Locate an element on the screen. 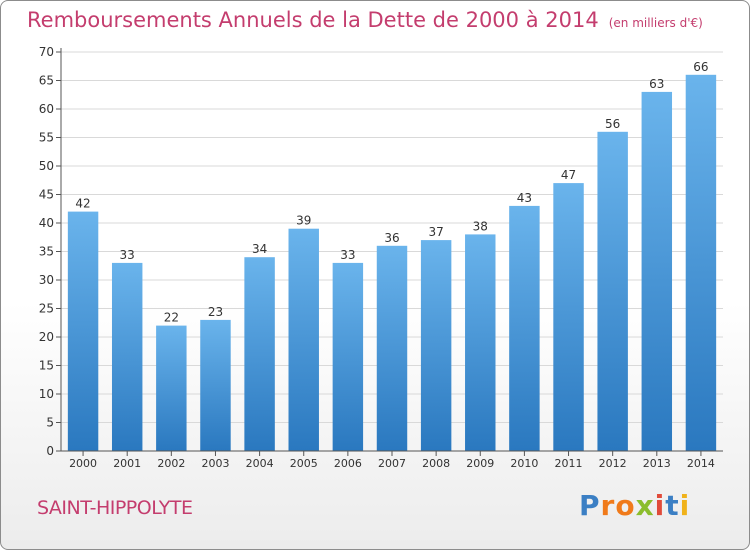 This screenshot has width=750, height=550. bar-value-label: 23 is located at coordinates (215, 312).